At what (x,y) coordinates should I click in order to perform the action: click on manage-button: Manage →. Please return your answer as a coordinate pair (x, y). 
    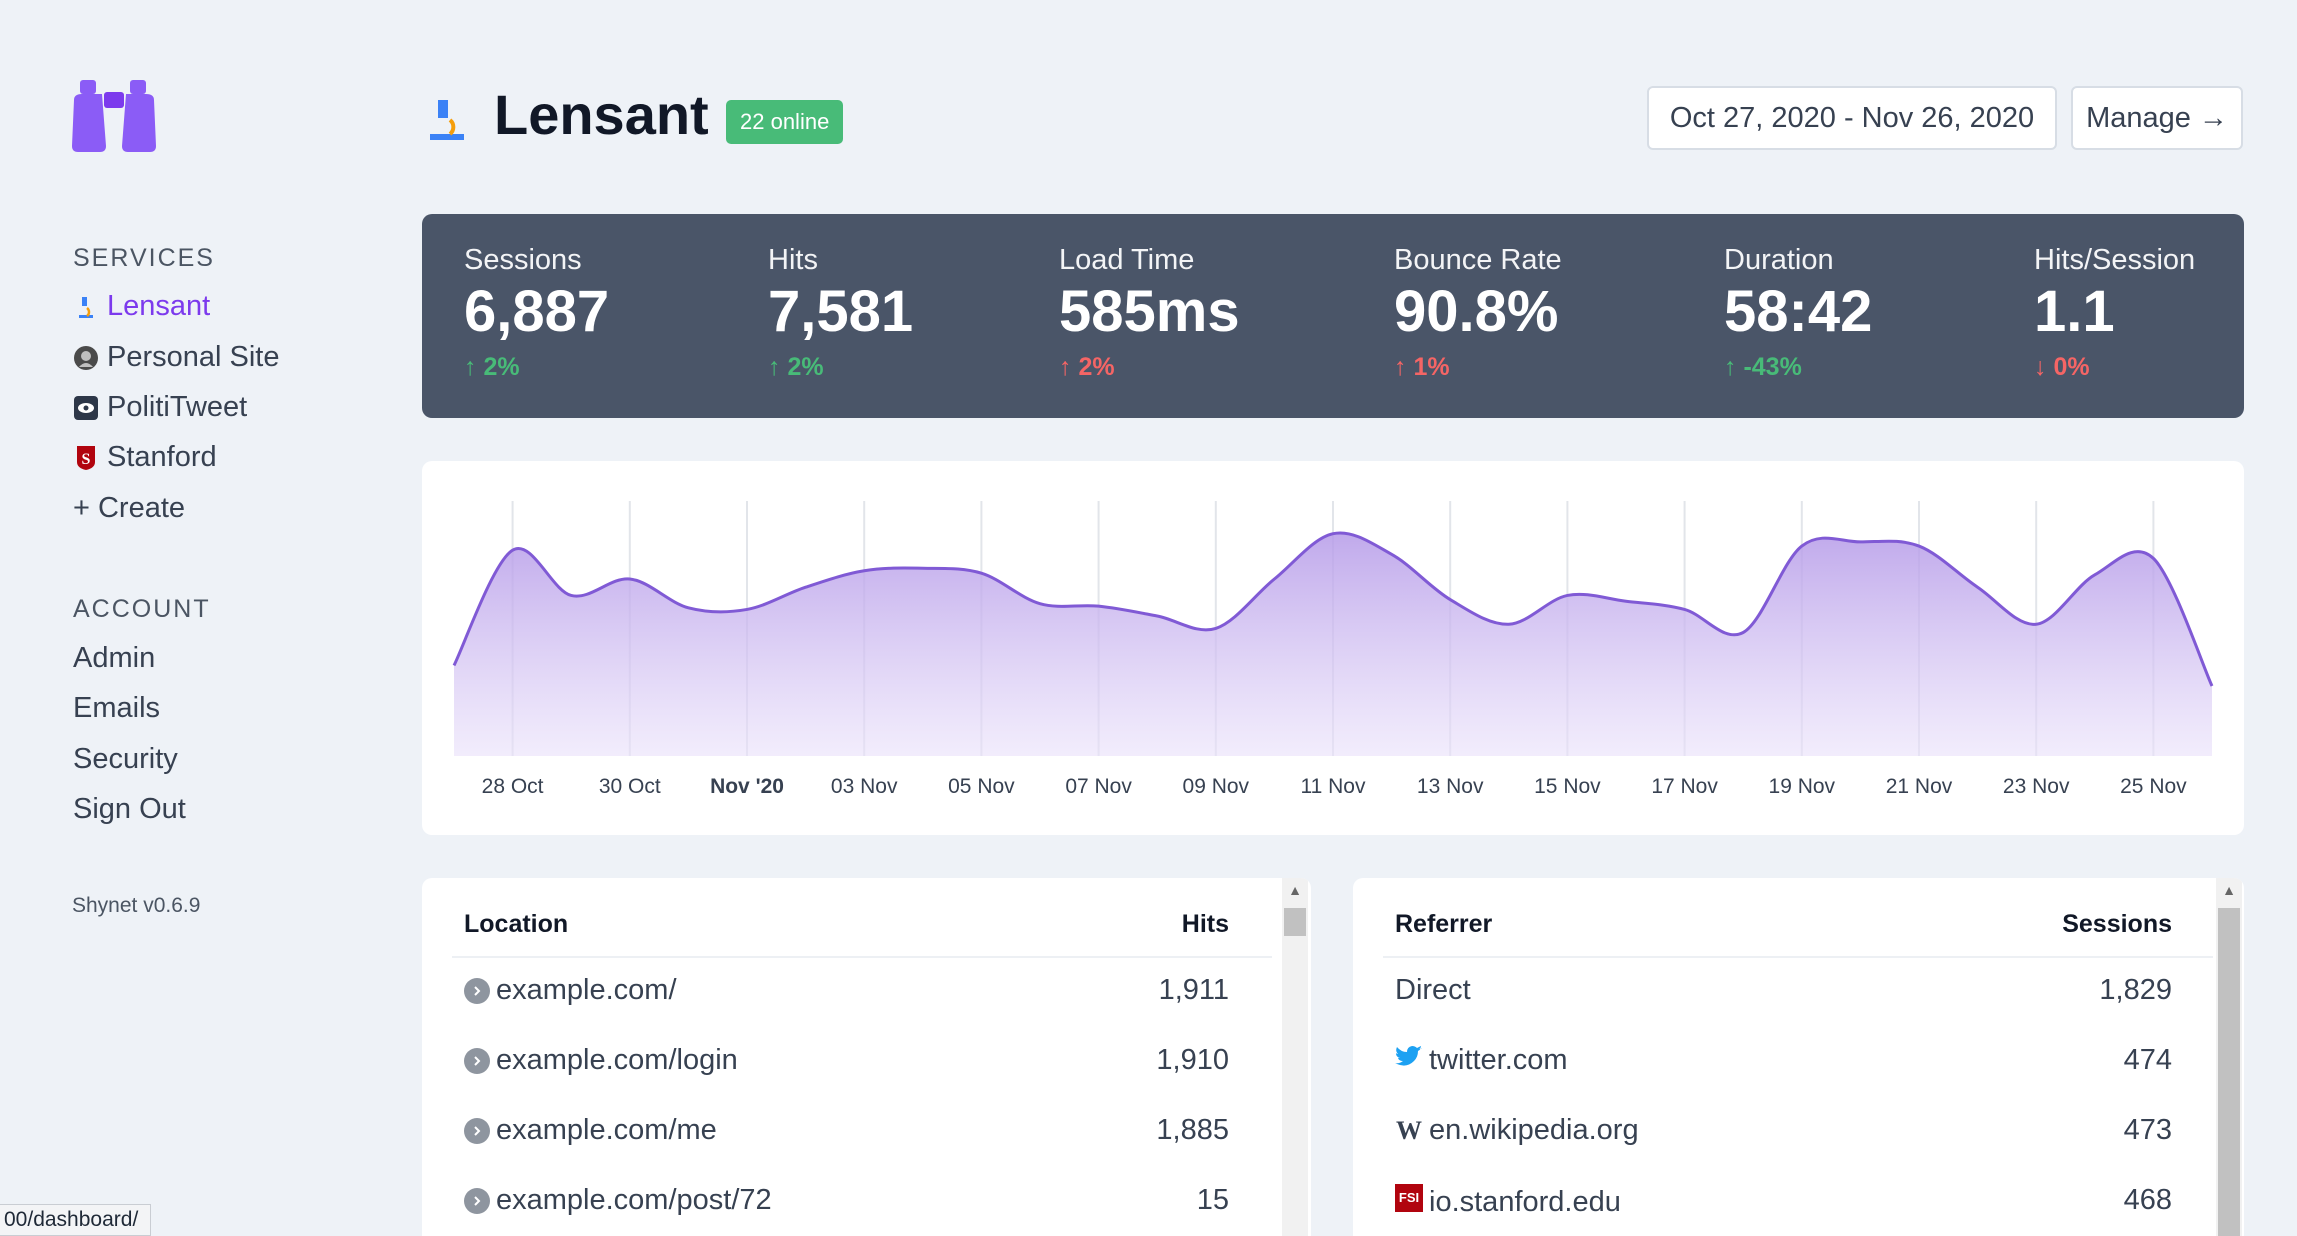
    Looking at the image, I should click on (2157, 118).